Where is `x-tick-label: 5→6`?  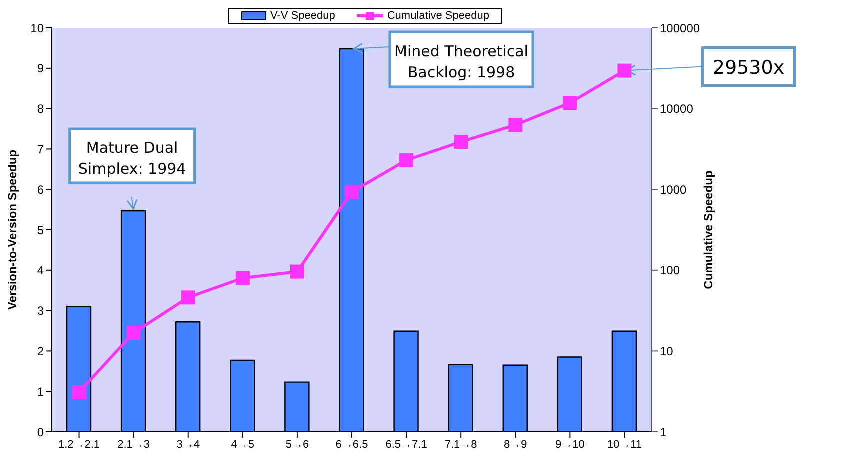
x-tick-label: 5→6 is located at coordinates (298, 444).